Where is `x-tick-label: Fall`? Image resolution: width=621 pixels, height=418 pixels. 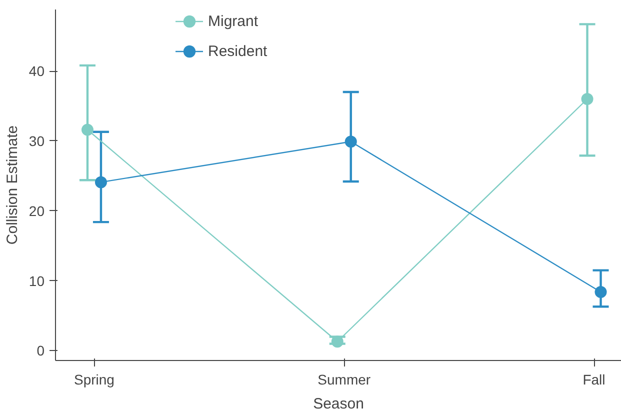
x-tick-label: Fall is located at coordinates (594, 380).